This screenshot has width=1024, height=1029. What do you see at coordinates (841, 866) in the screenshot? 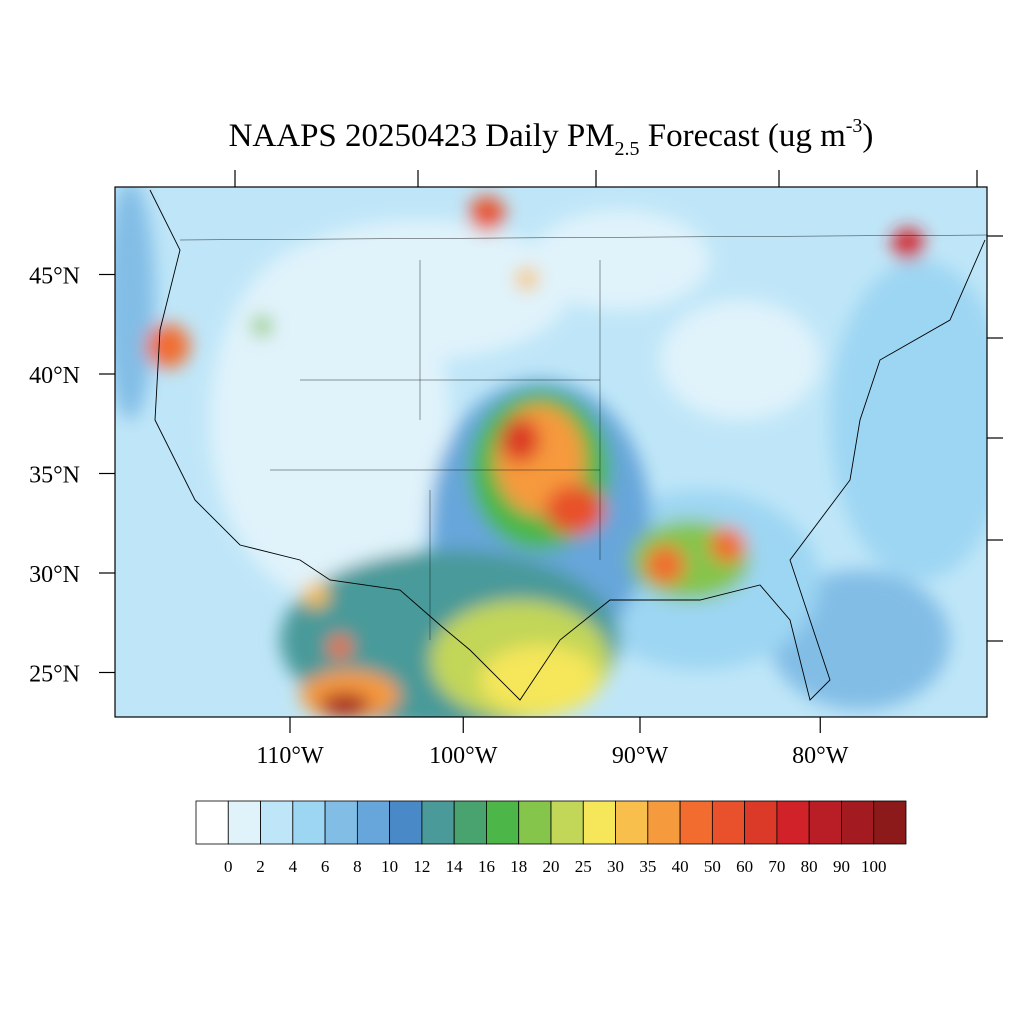
I see `colorbar-label: 90` at bounding box center [841, 866].